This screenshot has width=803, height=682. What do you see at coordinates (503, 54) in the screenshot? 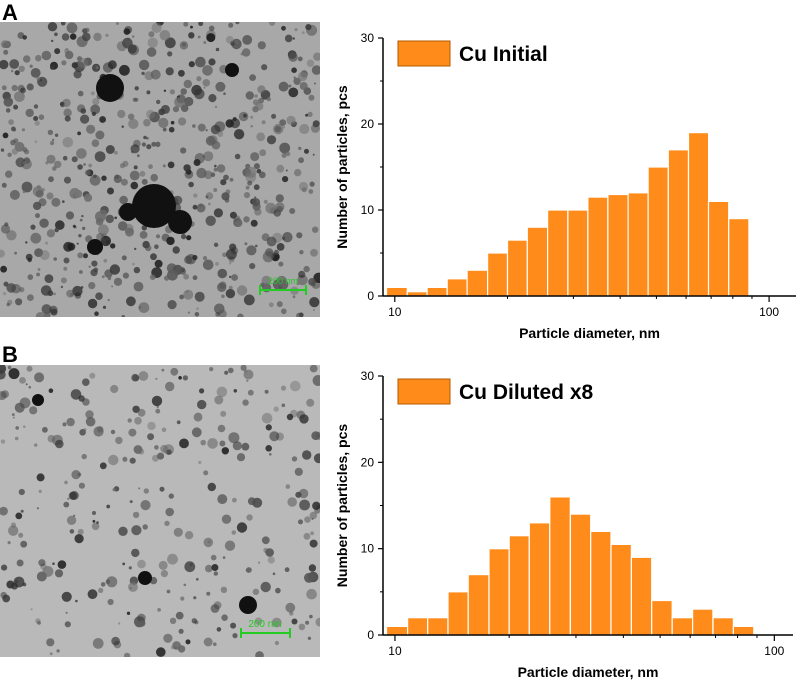
I see `legend-label-a: Cu Initial` at bounding box center [503, 54].